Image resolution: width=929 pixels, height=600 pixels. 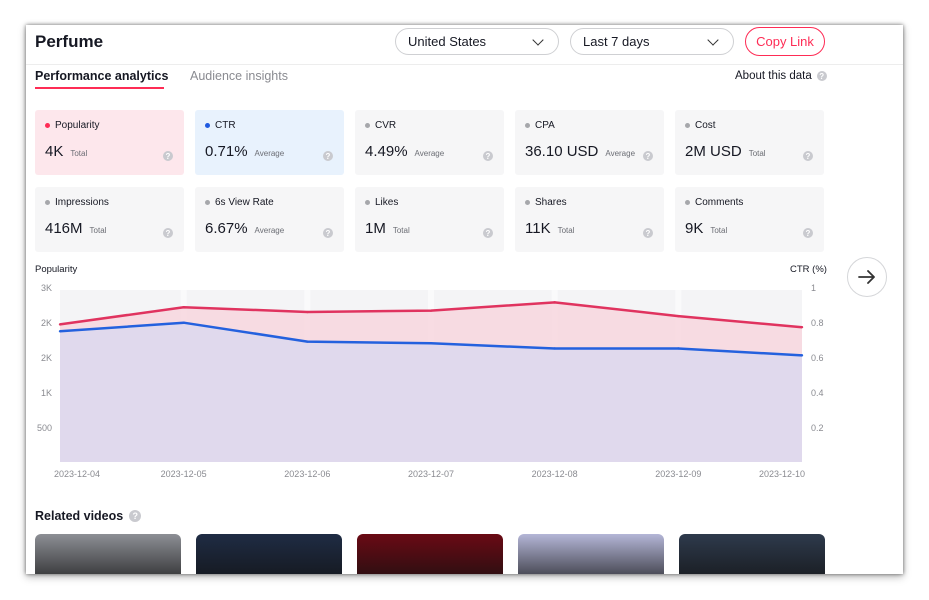 What do you see at coordinates (269, 219) in the screenshot?
I see `metric-card-6s-view-rate: 6s View Rate 6.67% Average?` at bounding box center [269, 219].